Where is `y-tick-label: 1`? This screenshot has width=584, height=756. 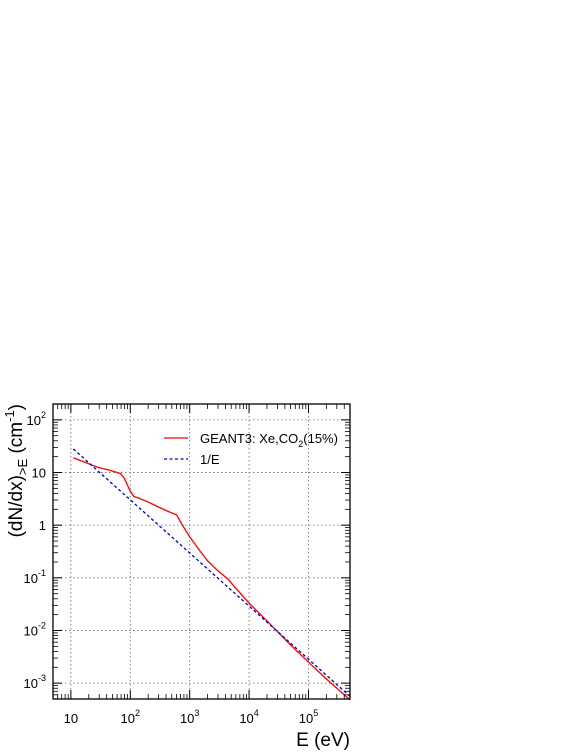
y-tick-label: 1 is located at coordinates (42, 525).